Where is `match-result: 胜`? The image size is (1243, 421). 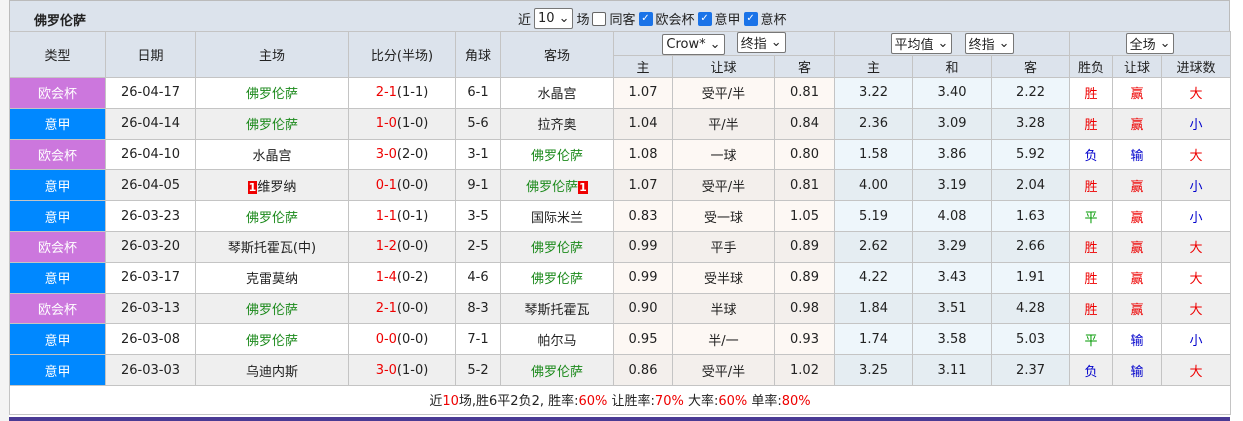
match-result: 胜 is located at coordinates (1091, 277).